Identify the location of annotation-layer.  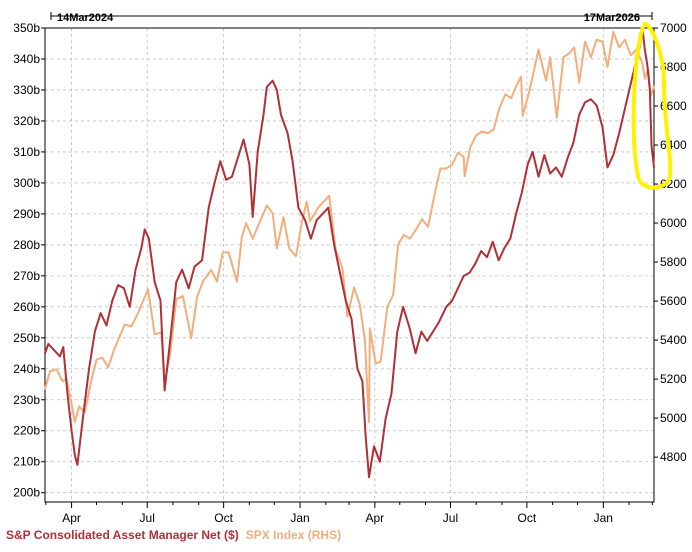
(652, 106).